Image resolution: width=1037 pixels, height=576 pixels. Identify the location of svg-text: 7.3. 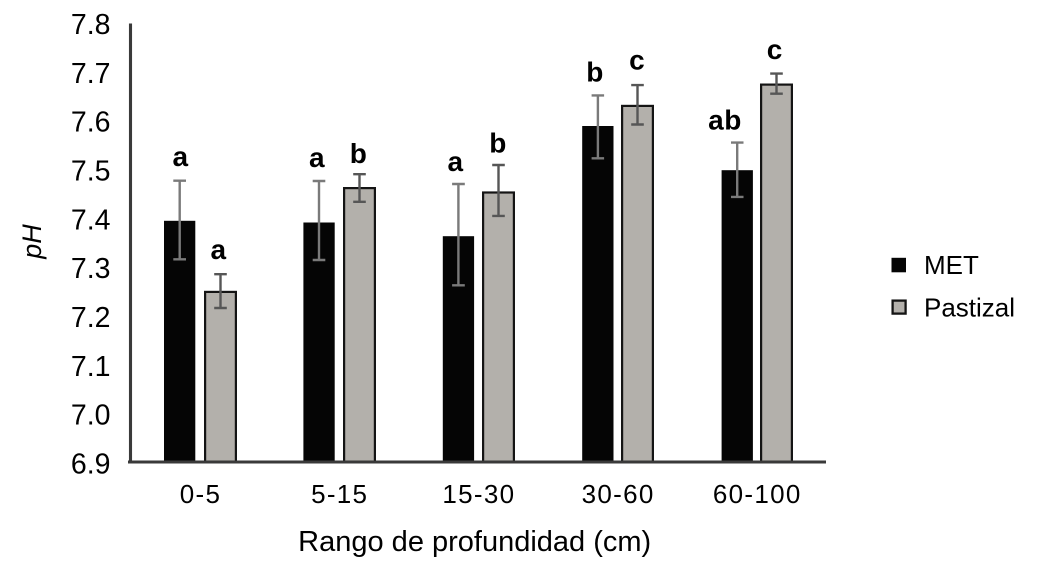
(91, 269).